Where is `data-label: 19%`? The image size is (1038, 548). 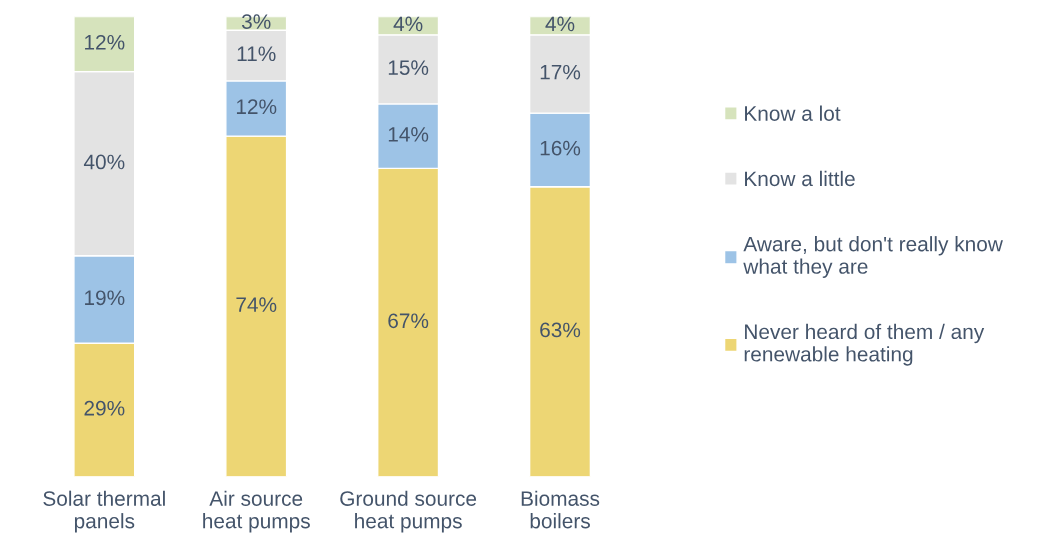
data-label: 19% is located at coordinates (105, 298).